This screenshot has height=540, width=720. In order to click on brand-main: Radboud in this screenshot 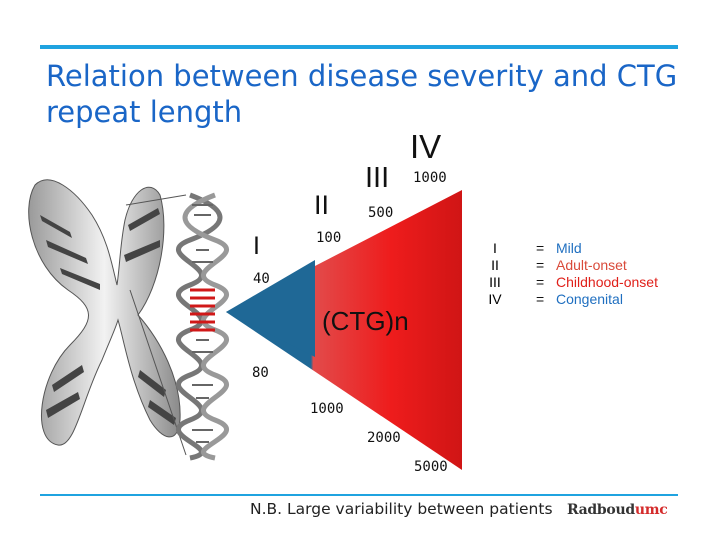, I will do `click(601, 510)`.